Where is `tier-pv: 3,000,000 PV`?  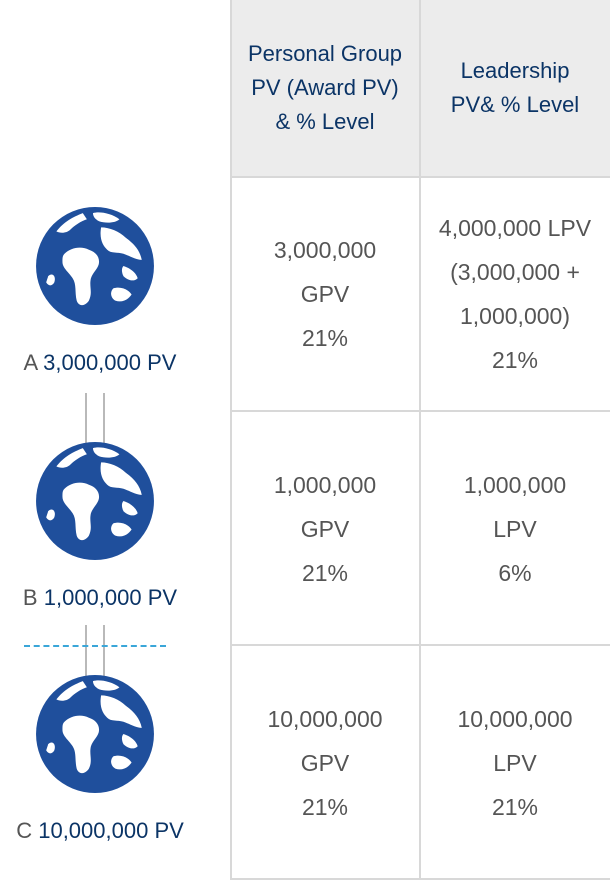 tier-pv: 3,000,000 PV is located at coordinates (110, 362).